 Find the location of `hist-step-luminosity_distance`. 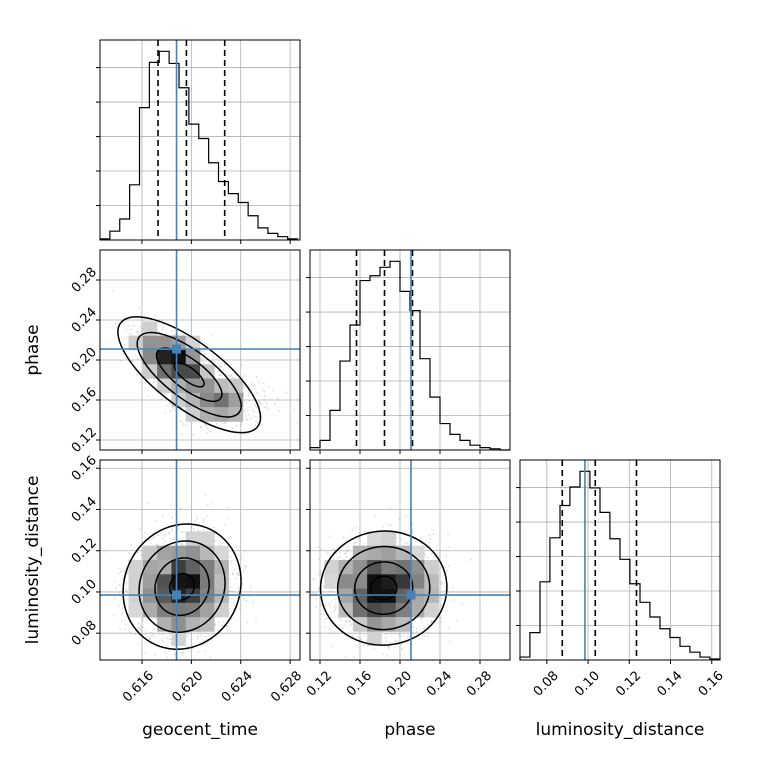

hist-step-luminosity_distance is located at coordinates (620, 565).